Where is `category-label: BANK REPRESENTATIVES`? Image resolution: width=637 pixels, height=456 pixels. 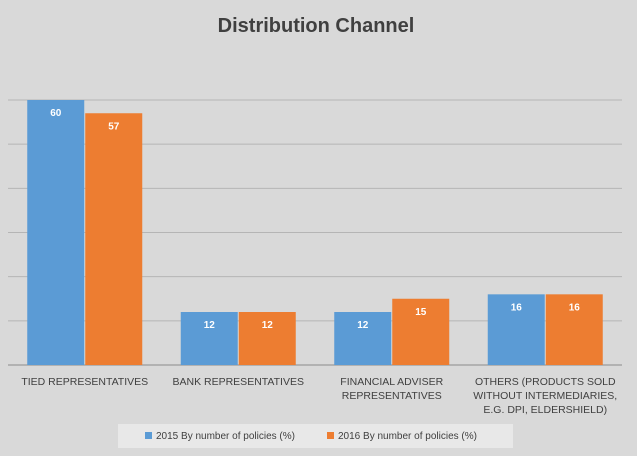 category-label: BANK REPRESENTATIVES is located at coordinates (238, 382).